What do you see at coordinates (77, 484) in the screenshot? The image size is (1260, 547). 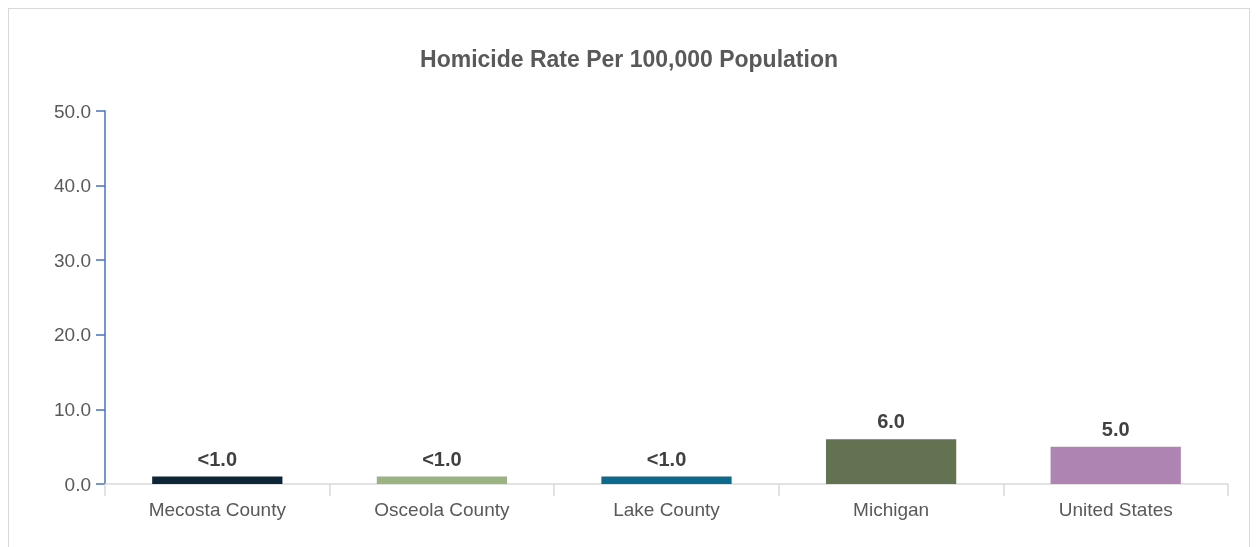 I see `y-tick-label: 0.0` at bounding box center [77, 484].